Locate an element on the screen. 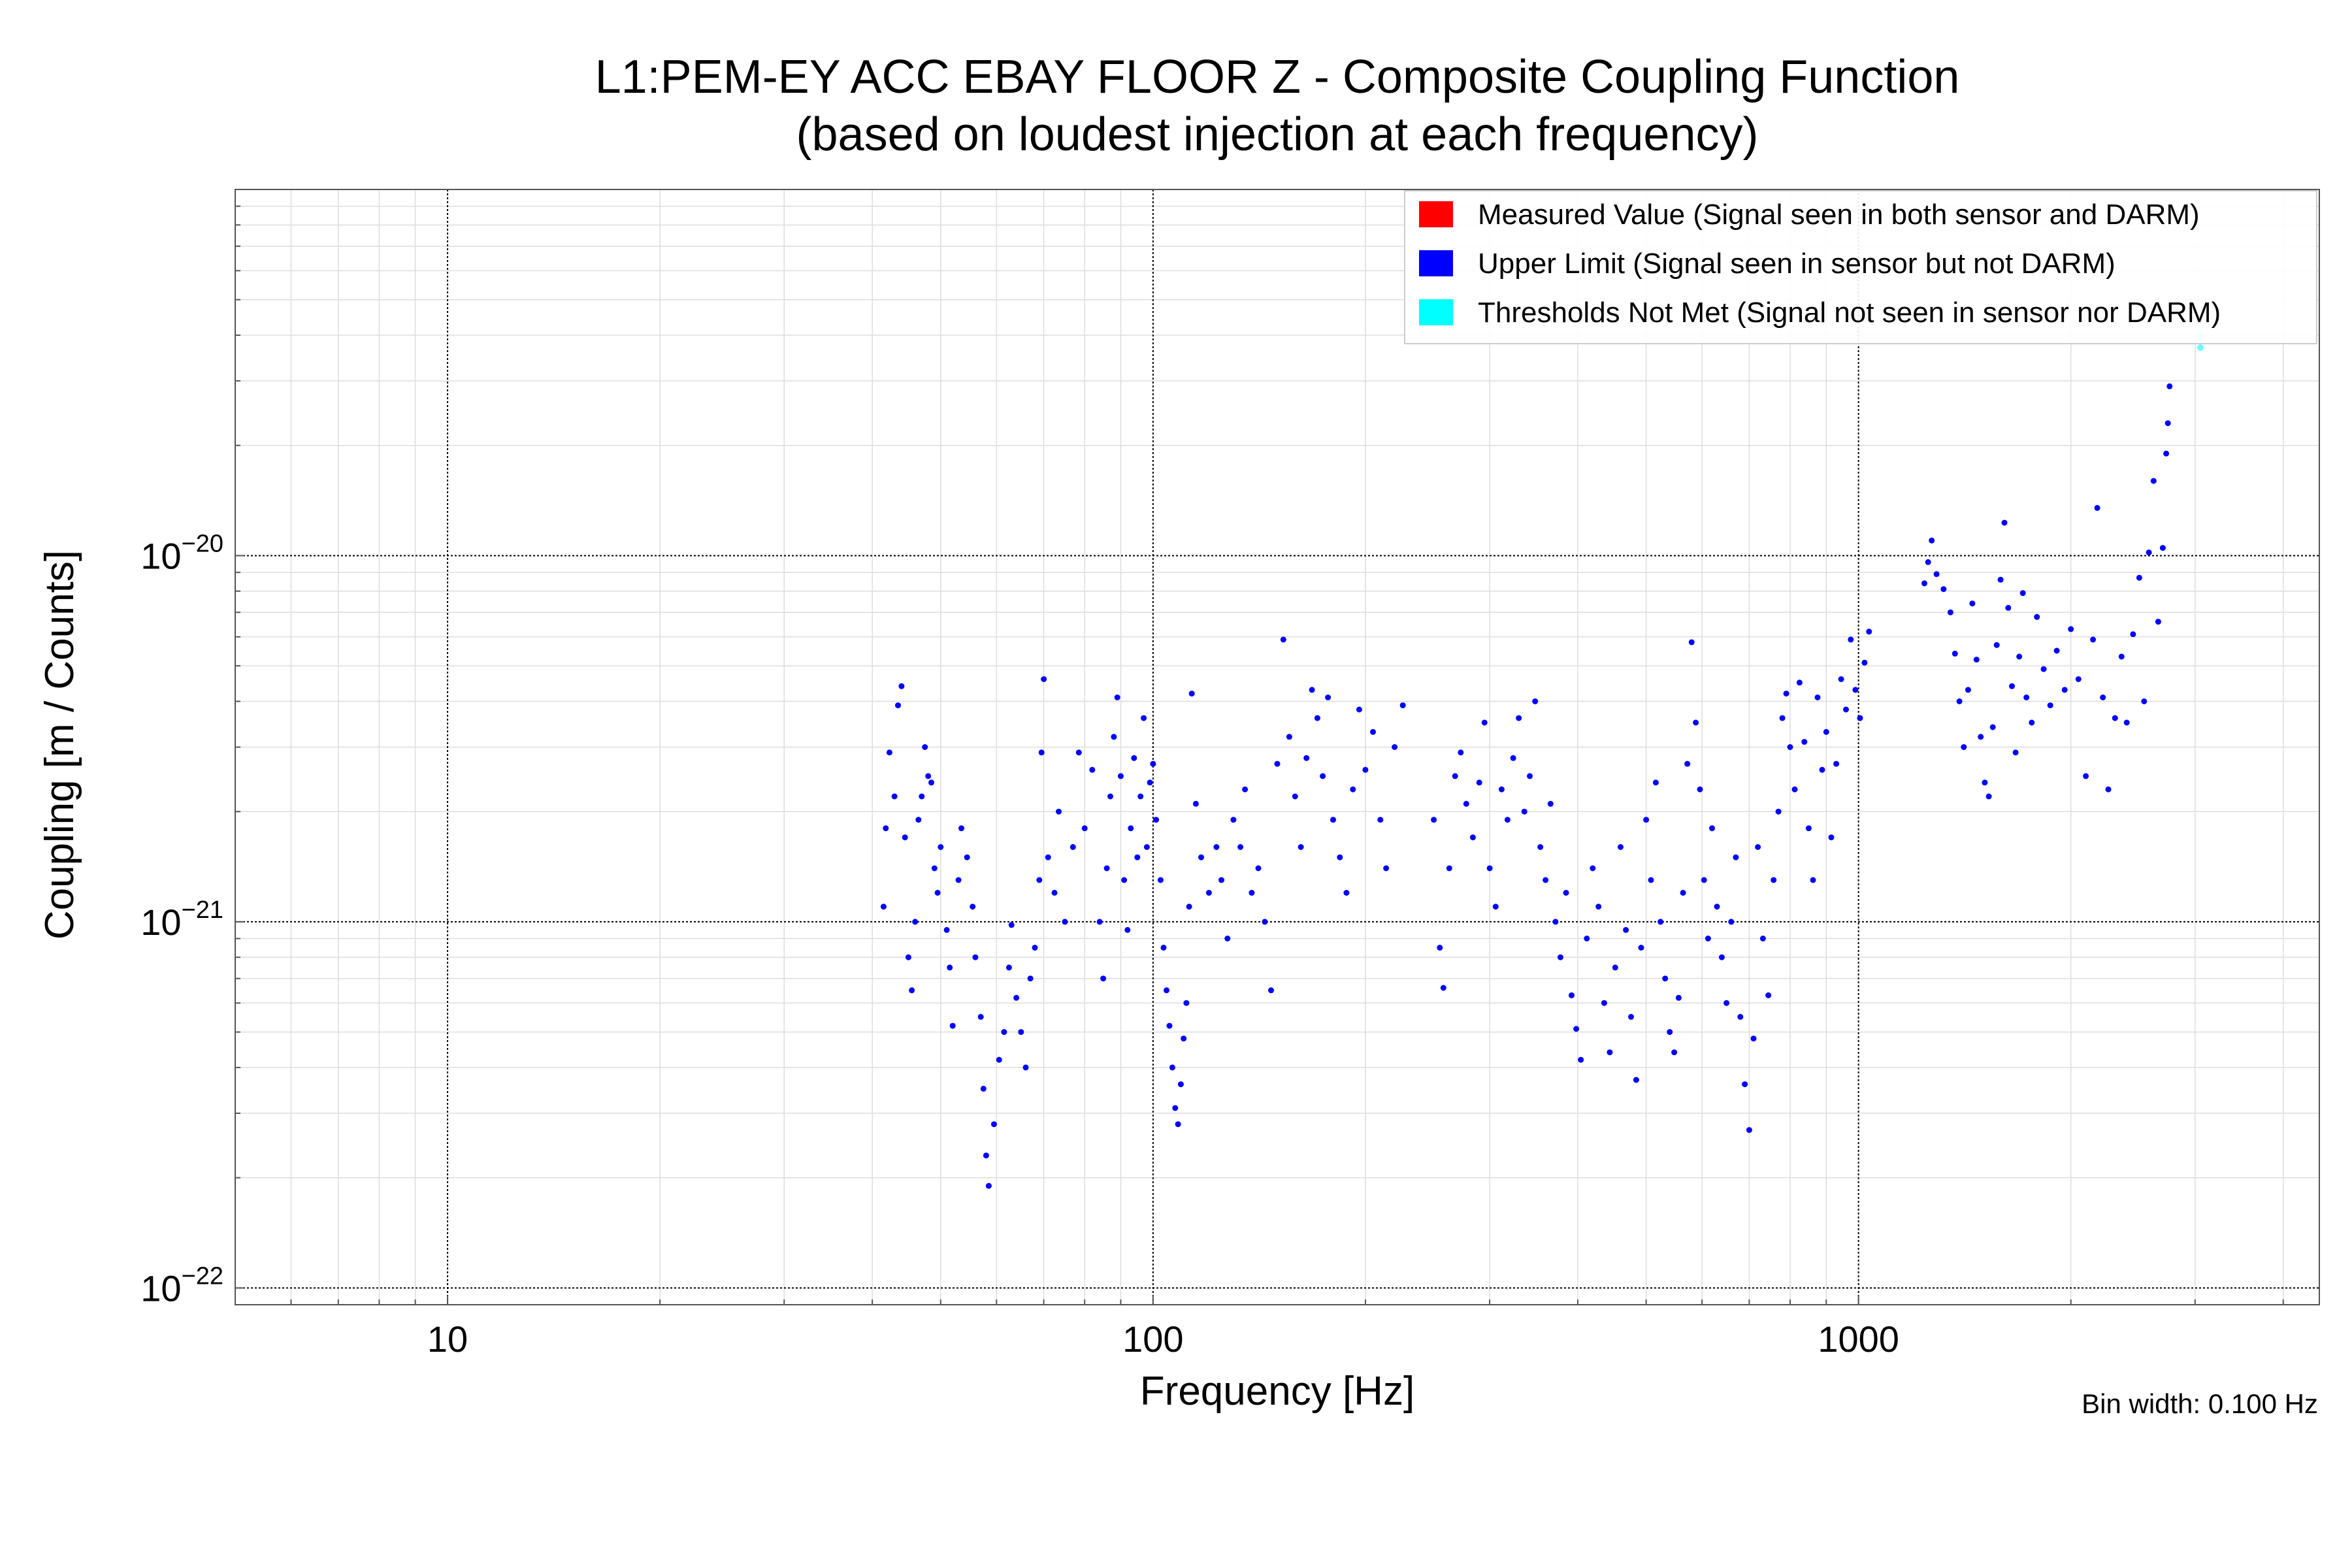 This screenshot has width=2352, height=1568. y-tick-exponent: −20 is located at coordinates (202, 543).